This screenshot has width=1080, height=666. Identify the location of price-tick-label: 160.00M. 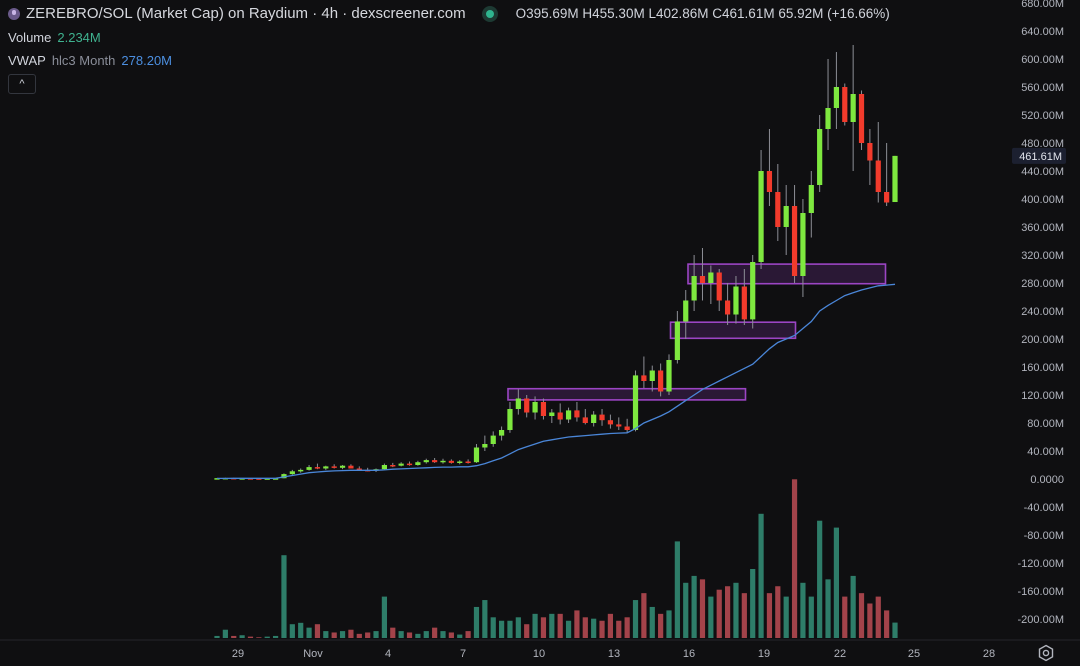
(1042, 368).